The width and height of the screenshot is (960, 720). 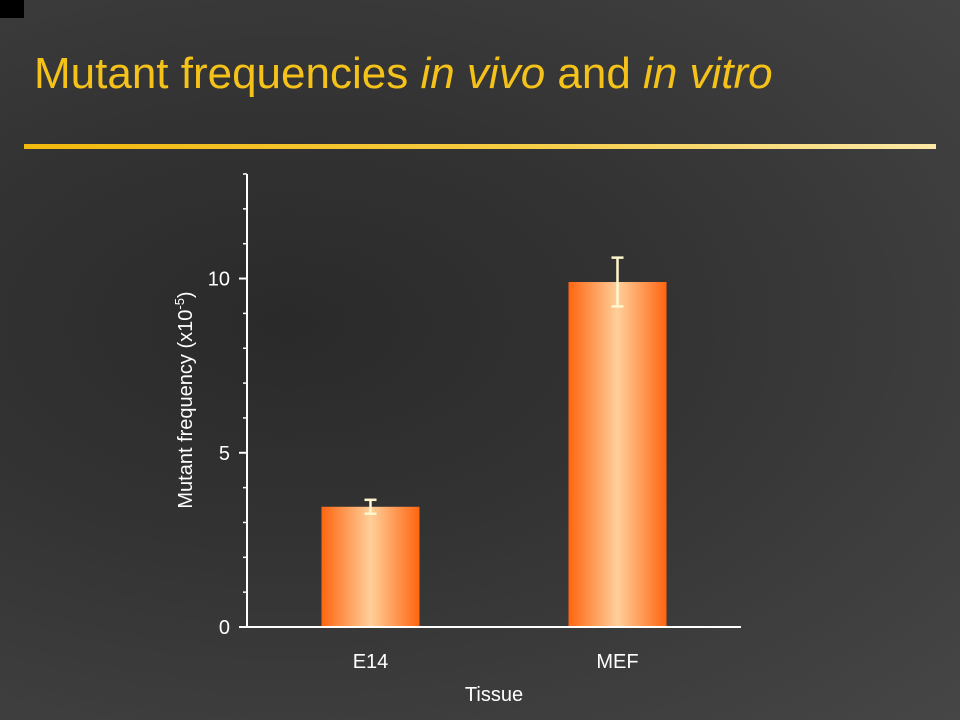 I want to click on bar-e14, so click(x=370, y=566).